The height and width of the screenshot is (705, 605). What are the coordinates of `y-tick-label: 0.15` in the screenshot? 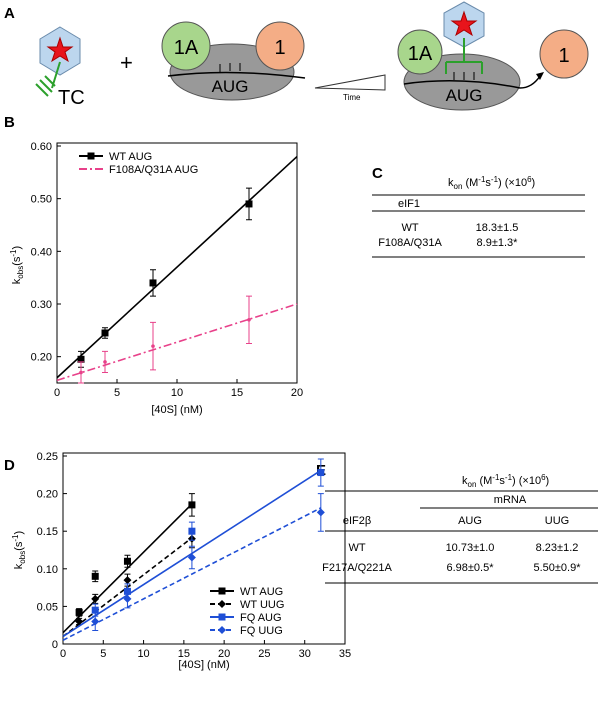 It's located at (47, 532).